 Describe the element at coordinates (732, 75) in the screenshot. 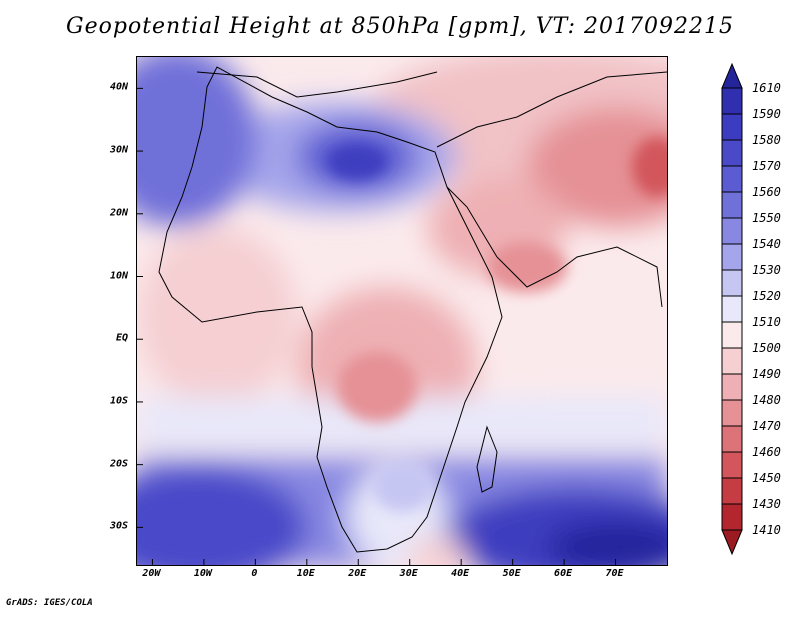

I see `colorbar-top-arrow` at that location.